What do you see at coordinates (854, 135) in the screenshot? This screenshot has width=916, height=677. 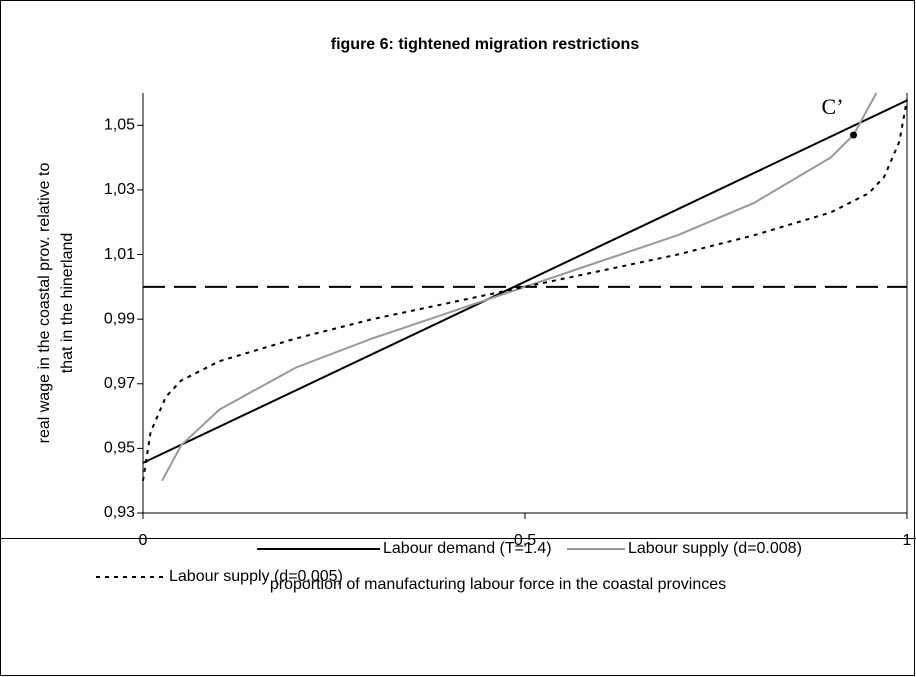 I see `annotation-point` at bounding box center [854, 135].